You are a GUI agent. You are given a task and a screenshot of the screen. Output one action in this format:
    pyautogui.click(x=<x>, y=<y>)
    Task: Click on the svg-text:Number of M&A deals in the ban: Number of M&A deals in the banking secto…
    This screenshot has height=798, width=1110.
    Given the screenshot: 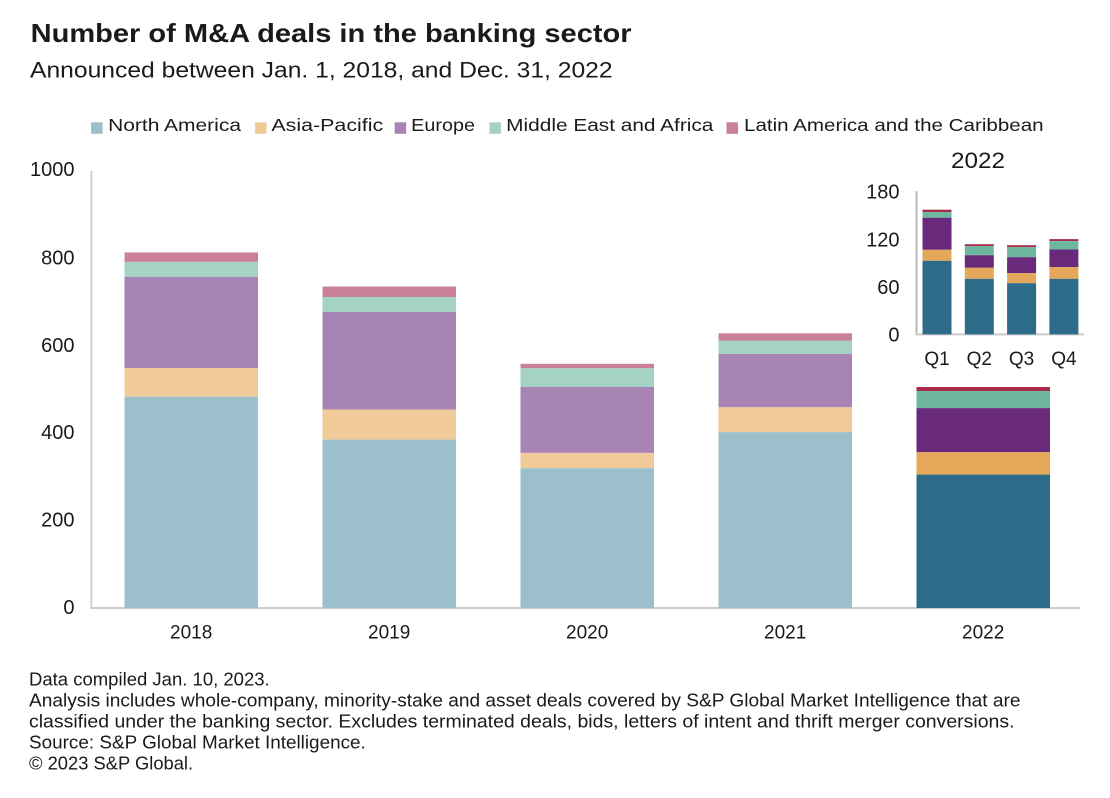 What is the action you would take?
    pyautogui.click(x=331, y=33)
    